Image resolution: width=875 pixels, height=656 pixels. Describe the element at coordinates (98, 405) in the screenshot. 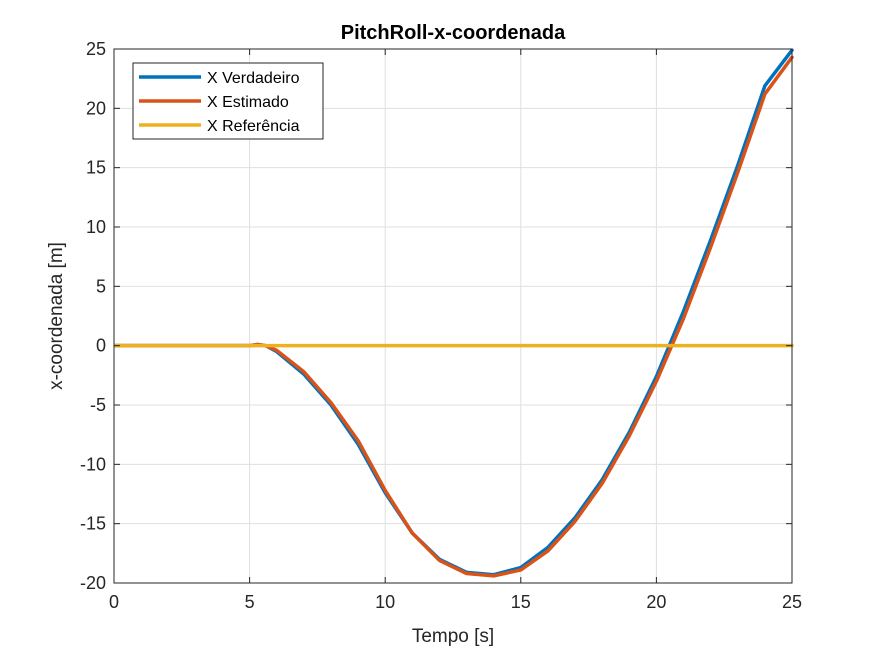

I see `y-tick-label: -5` at that location.